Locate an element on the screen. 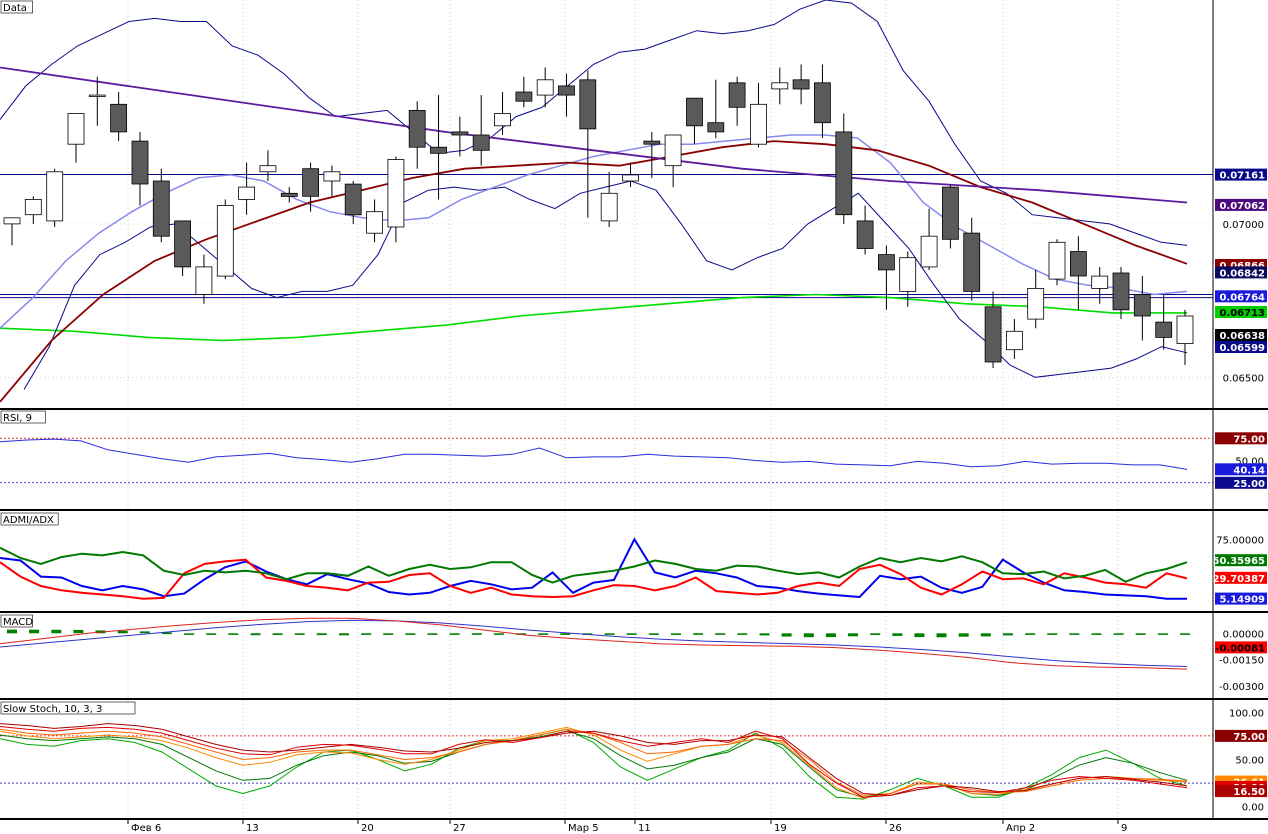 This screenshot has height=834, width=1268. date-label: Мар 5 is located at coordinates (583, 828).